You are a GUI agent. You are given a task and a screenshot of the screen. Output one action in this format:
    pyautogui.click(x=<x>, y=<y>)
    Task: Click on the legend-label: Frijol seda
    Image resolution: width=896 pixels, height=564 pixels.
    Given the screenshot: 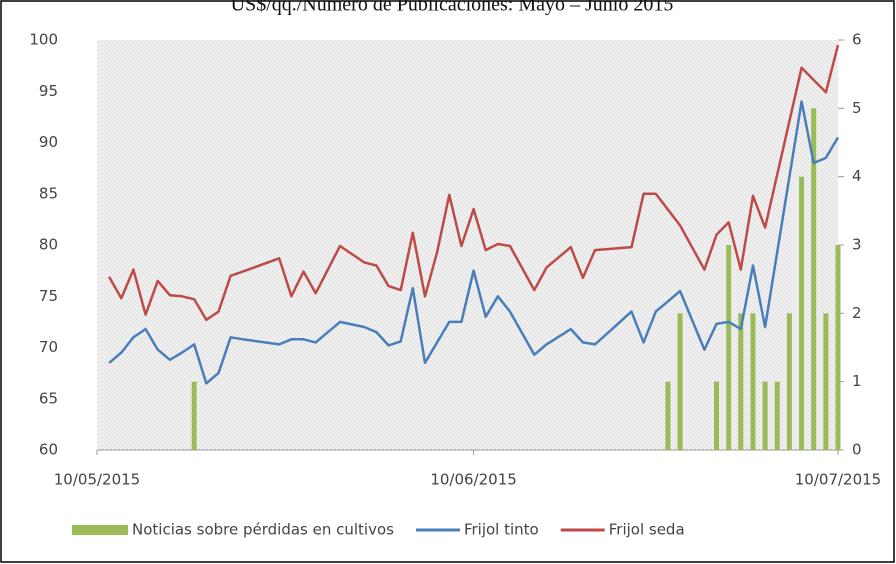 What is the action you would take?
    pyautogui.click(x=647, y=530)
    